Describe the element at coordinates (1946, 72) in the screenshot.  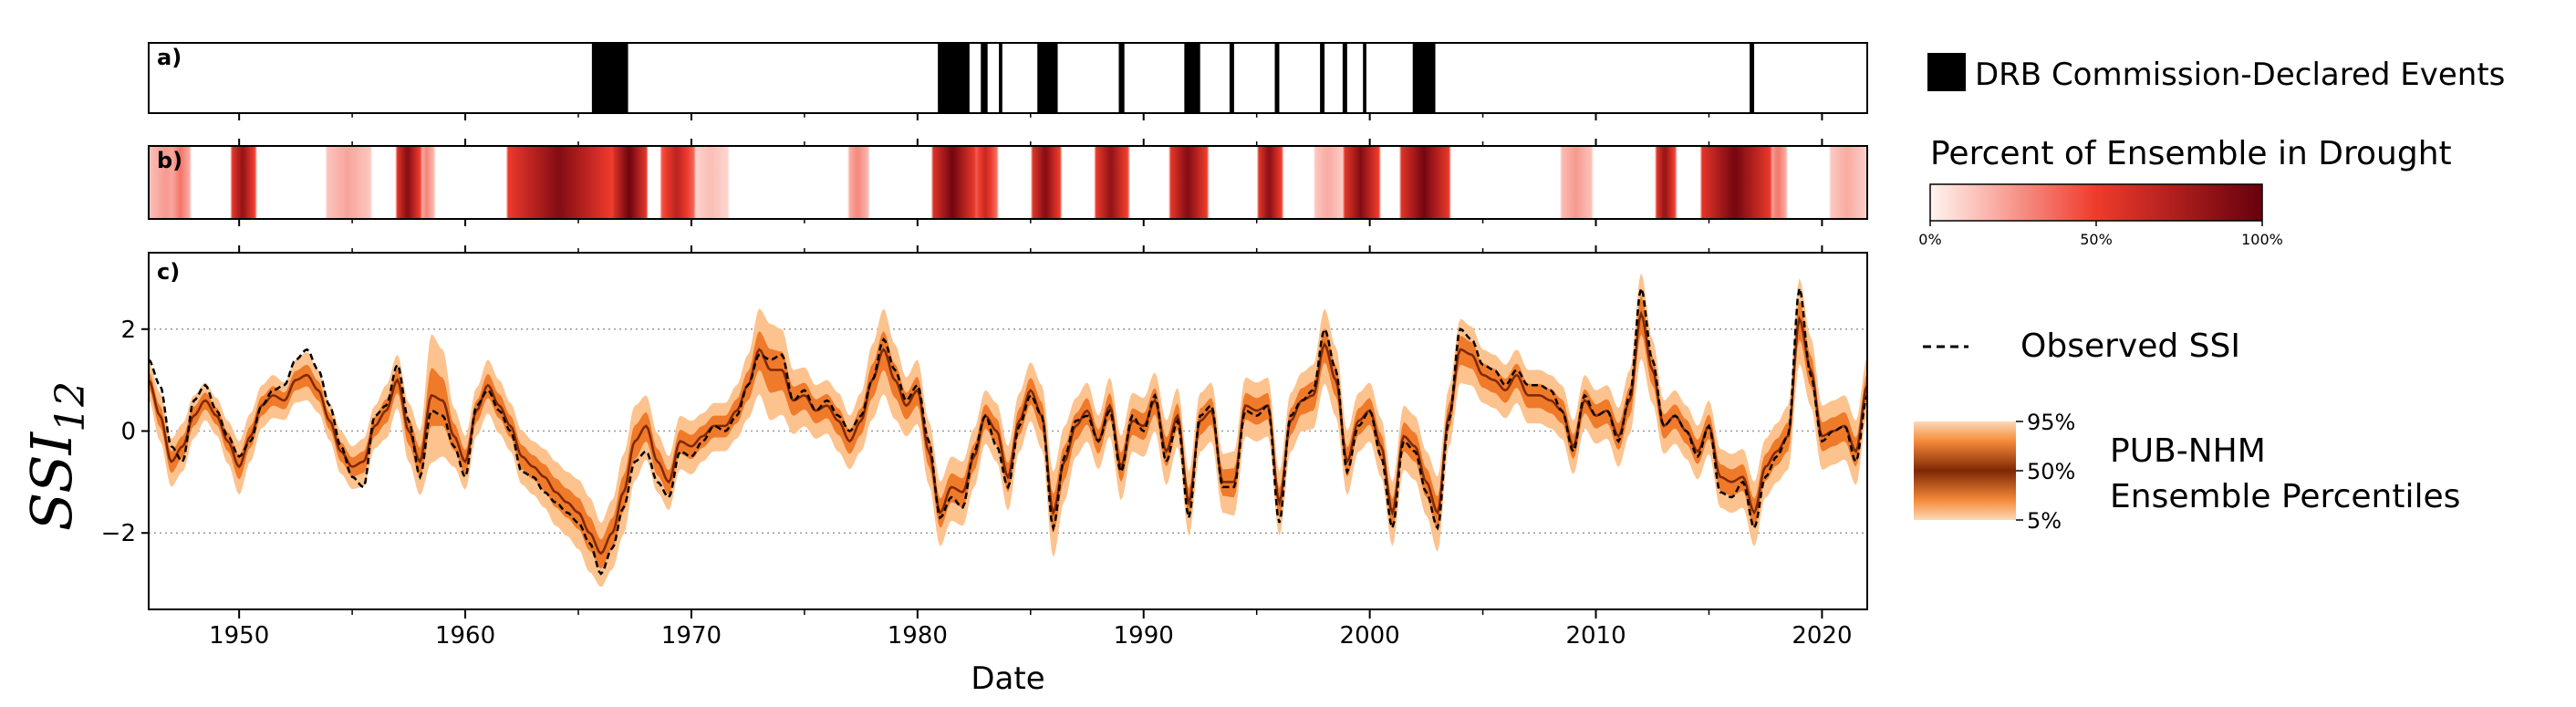
I see `drb-events-swatch` at that location.